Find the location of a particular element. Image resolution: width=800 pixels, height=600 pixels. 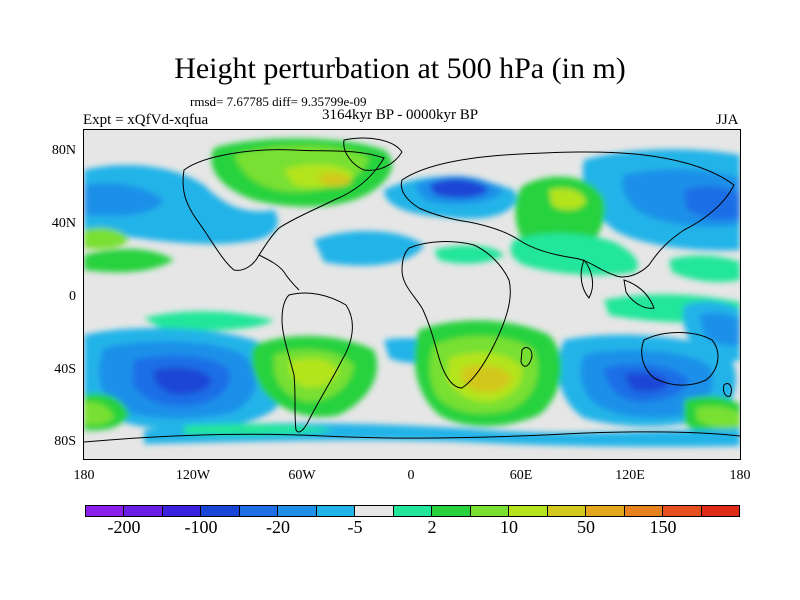

experiment-label: Expt = xQfVd-xqfua is located at coordinates (146, 120).